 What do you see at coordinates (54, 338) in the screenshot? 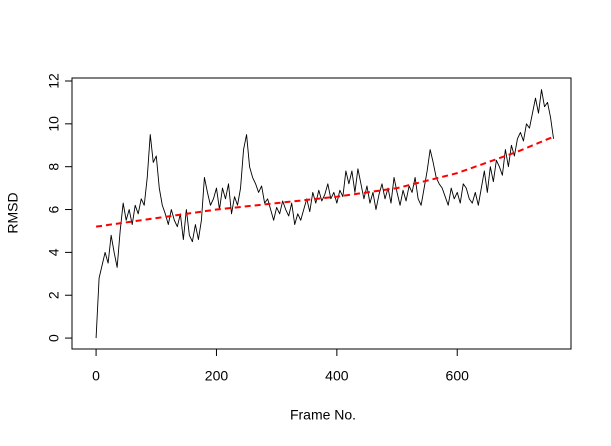
I see `y-tick-label: 0` at bounding box center [54, 338].